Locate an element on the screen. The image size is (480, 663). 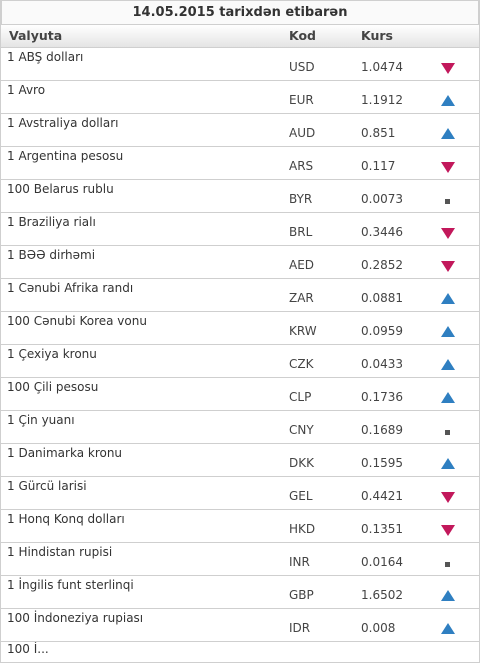
currency-rate: 0.008 is located at coordinates (378, 628).